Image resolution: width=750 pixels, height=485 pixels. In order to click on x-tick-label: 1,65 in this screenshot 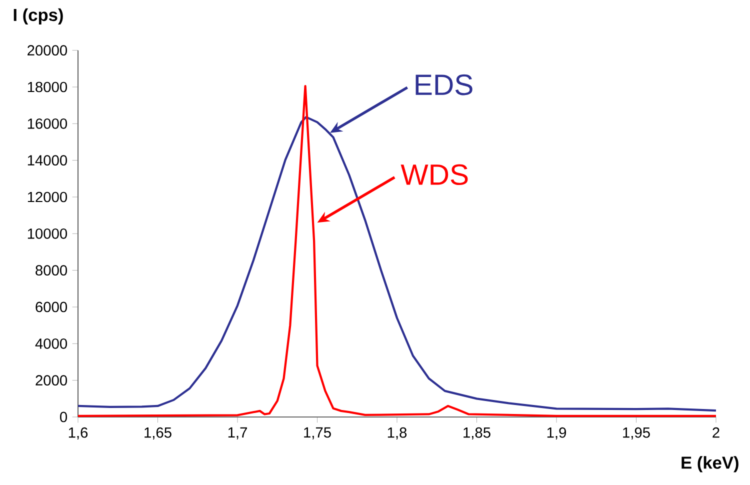, I will do `click(158, 433)`.